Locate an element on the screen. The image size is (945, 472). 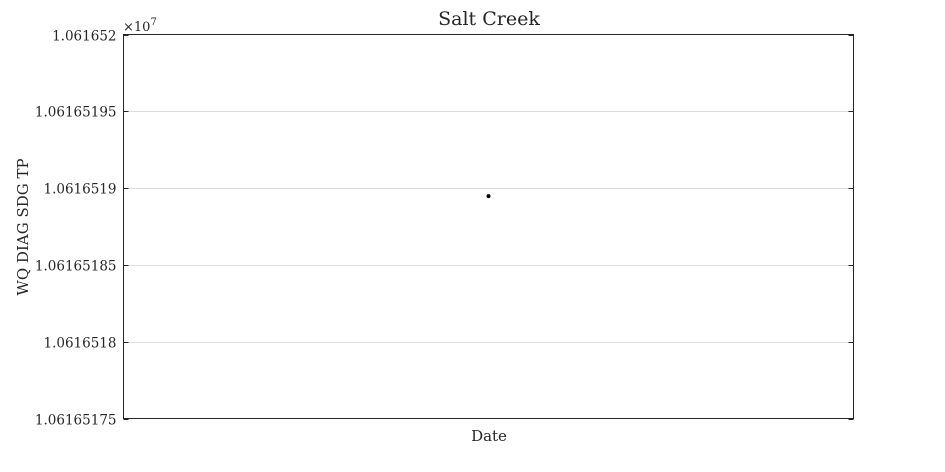
y-tick-label: 1.061652 is located at coordinates (84, 37).